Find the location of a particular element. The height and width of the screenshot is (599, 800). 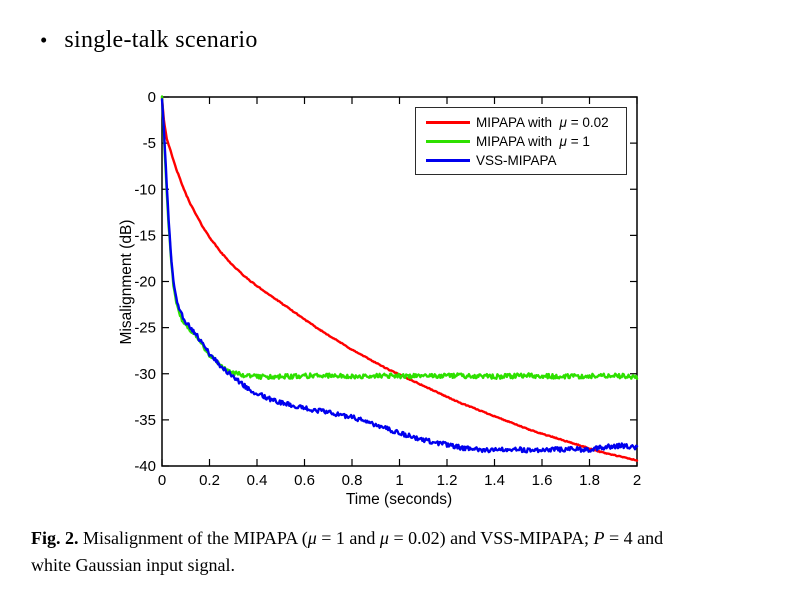

caption-text-part: Misalignment of the MIPAPA ( is located at coordinates (193, 538).